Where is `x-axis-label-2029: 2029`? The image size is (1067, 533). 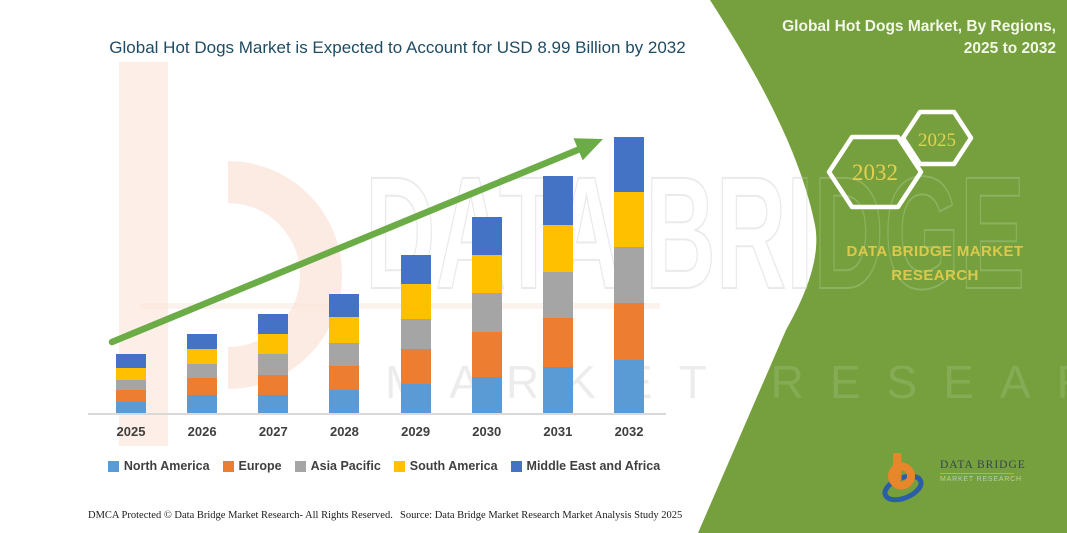
x-axis-label-2029: 2029 is located at coordinates (416, 431).